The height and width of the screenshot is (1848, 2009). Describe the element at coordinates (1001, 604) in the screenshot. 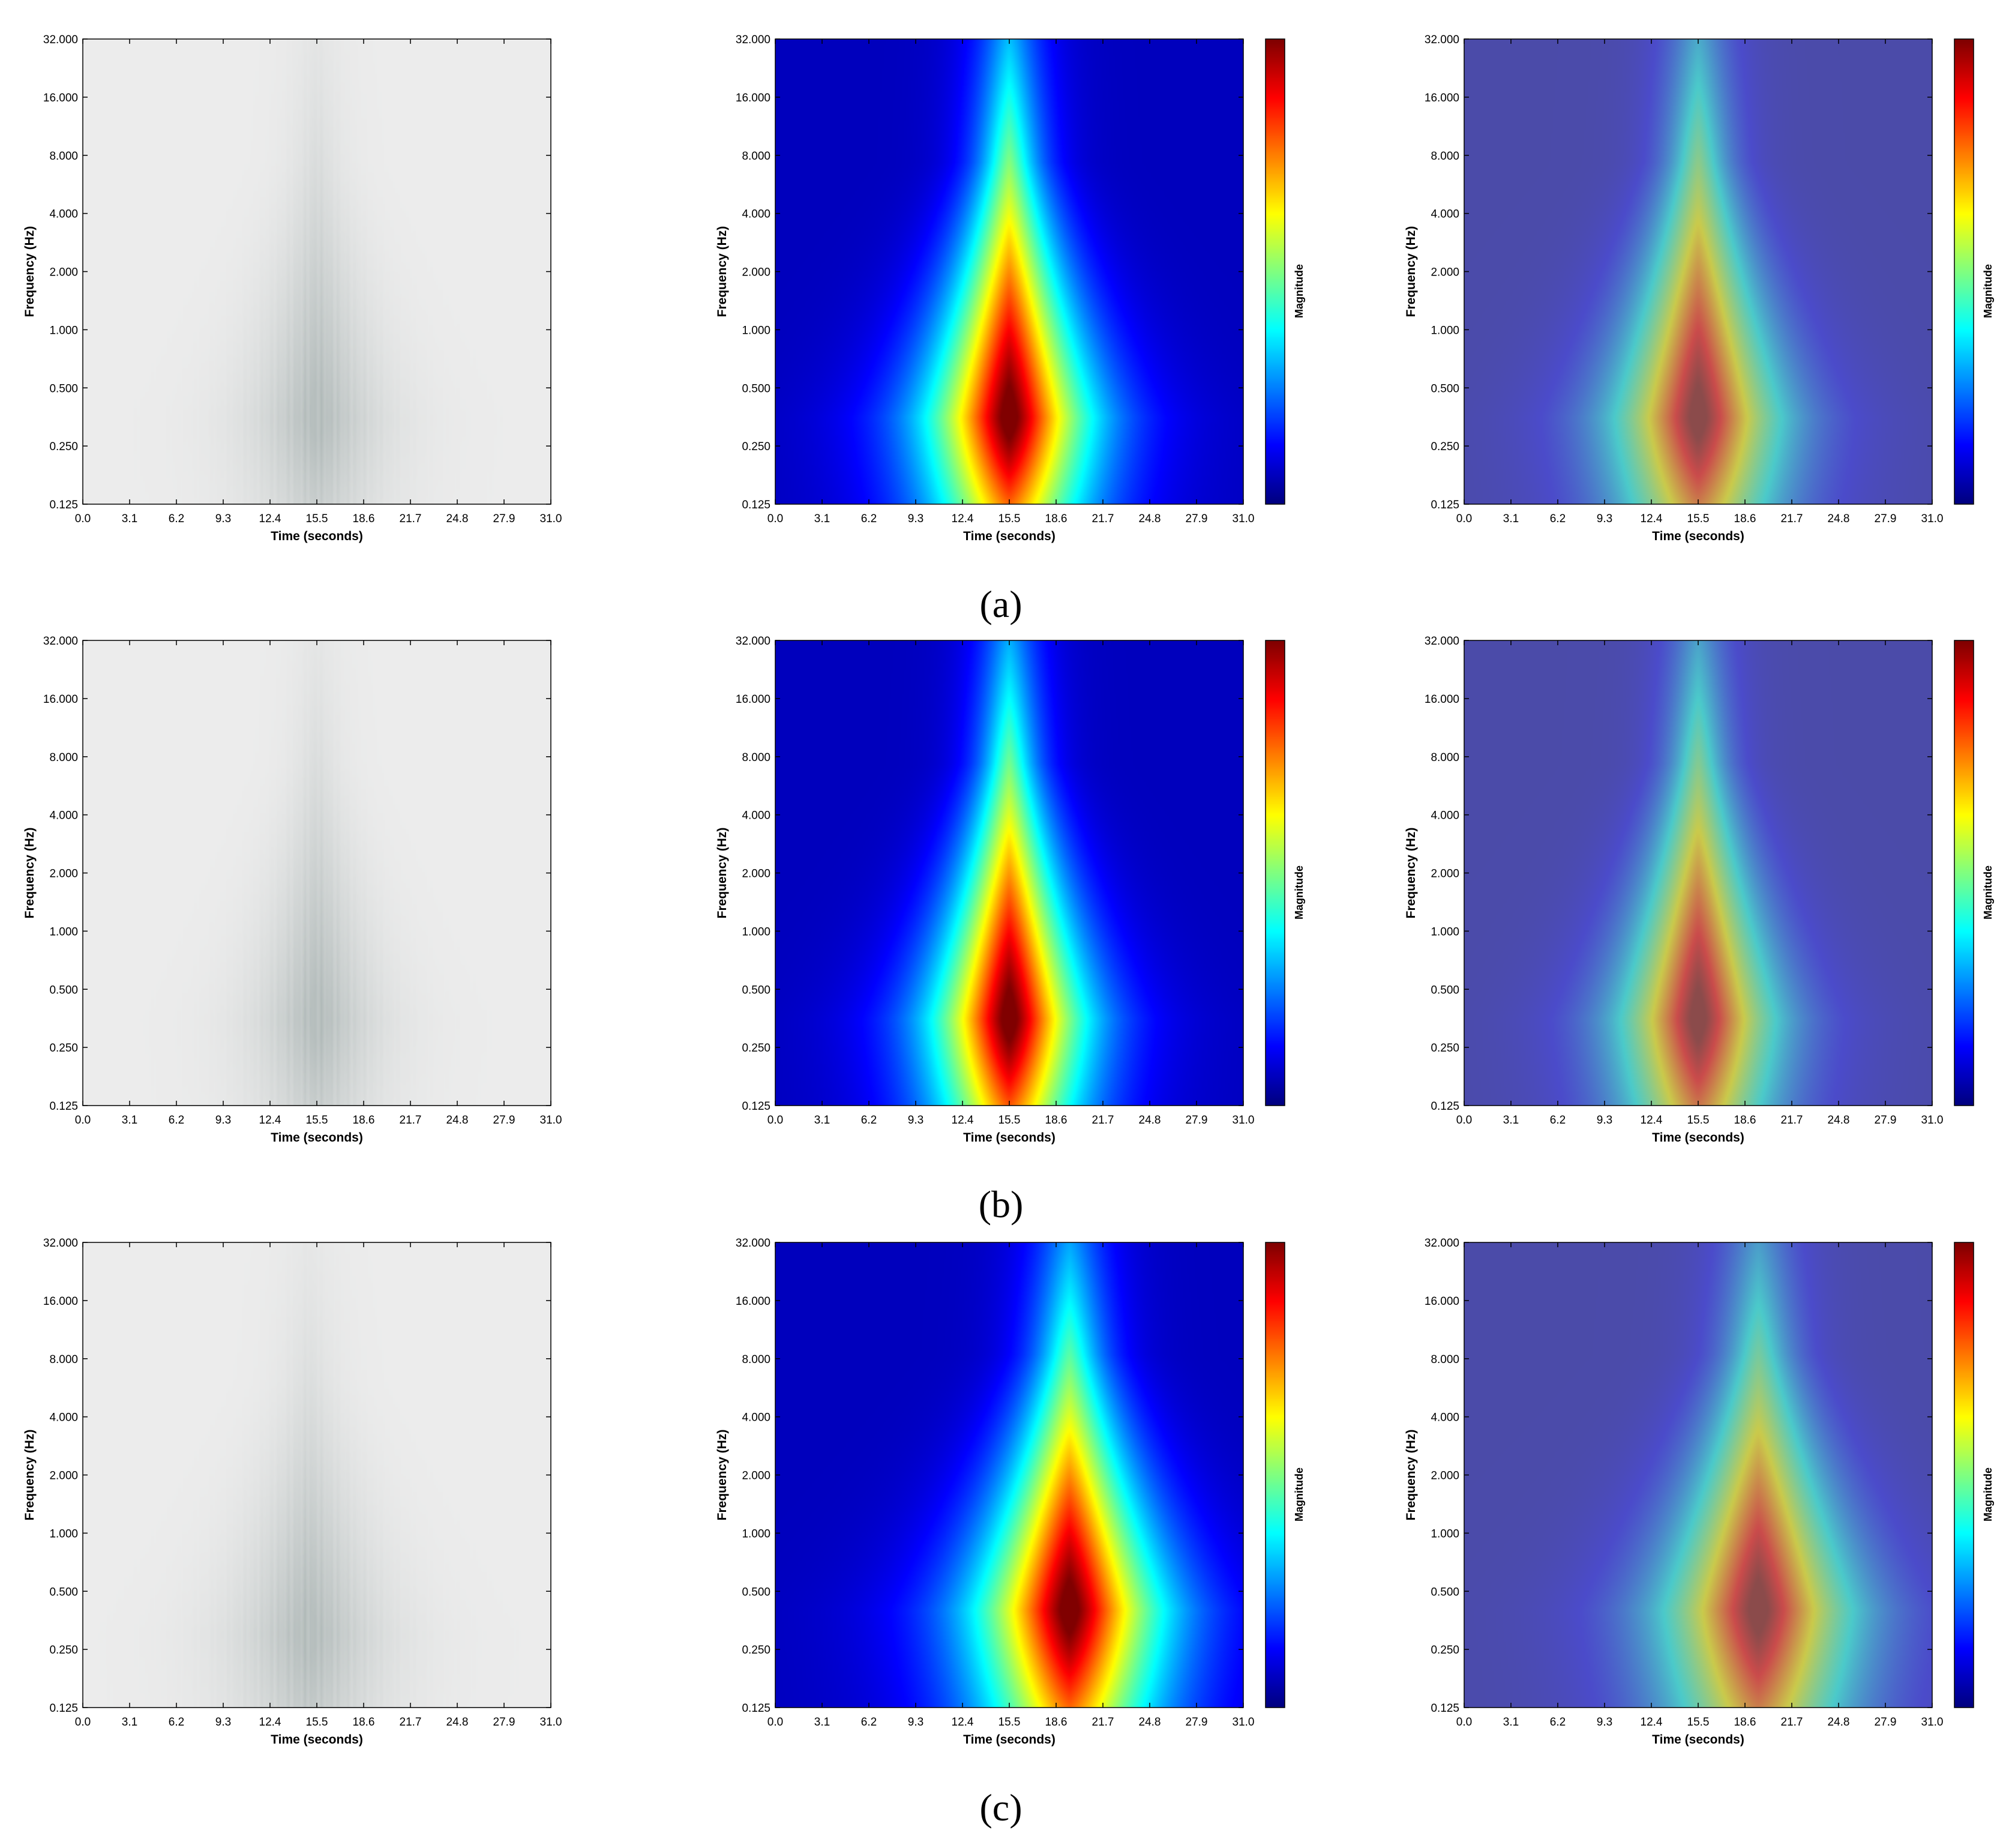

I see `row-caption-a: (a)` at that location.